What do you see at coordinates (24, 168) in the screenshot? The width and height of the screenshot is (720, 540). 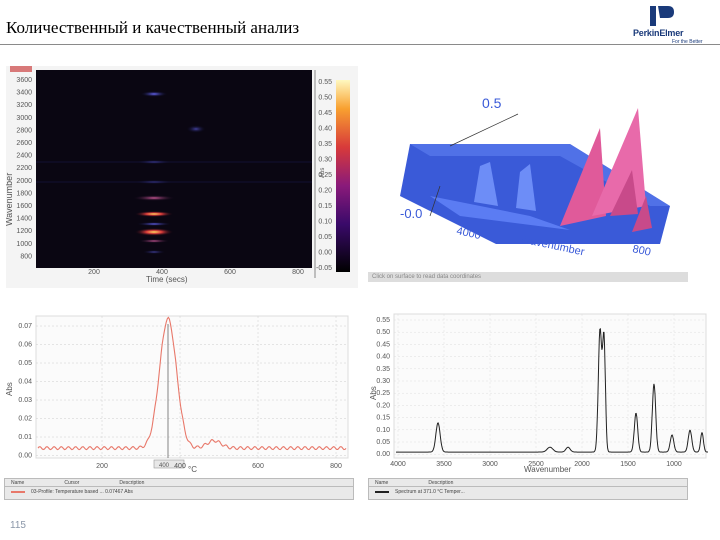 I see `heatmap-y-tick: 2200` at bounding box center [24, 168].